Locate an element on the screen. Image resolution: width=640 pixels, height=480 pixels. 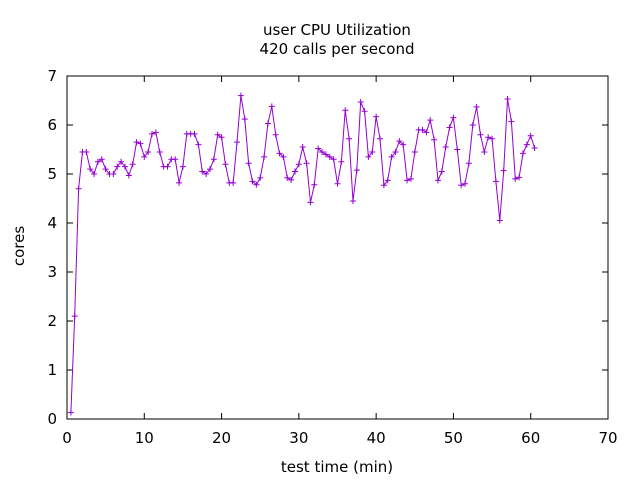
y-tick-label: 3 is located at coordinates (52, 272).